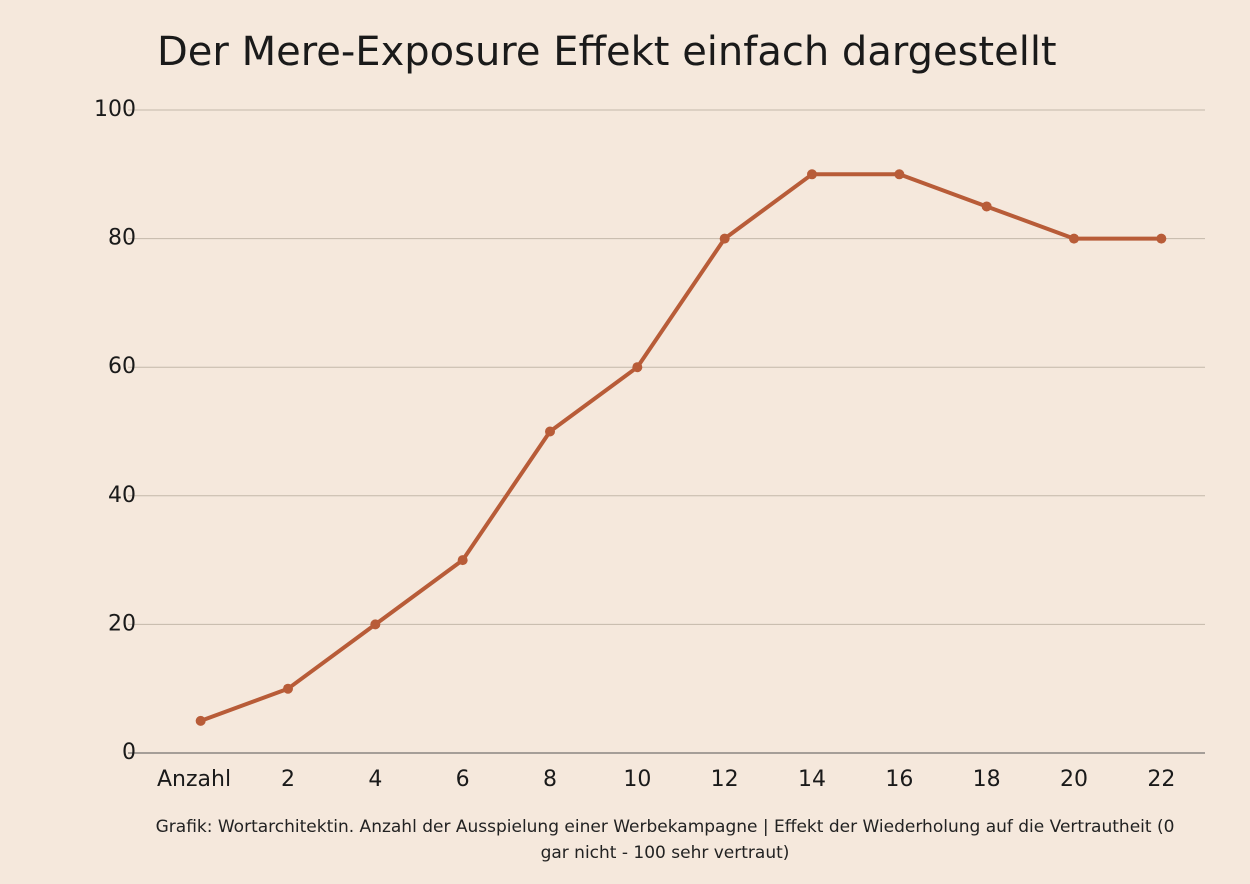  What do you see at coordinates (725, 779) in the screenshot?
I see `x-tick-label: 12` at bounding box center [725, 779].